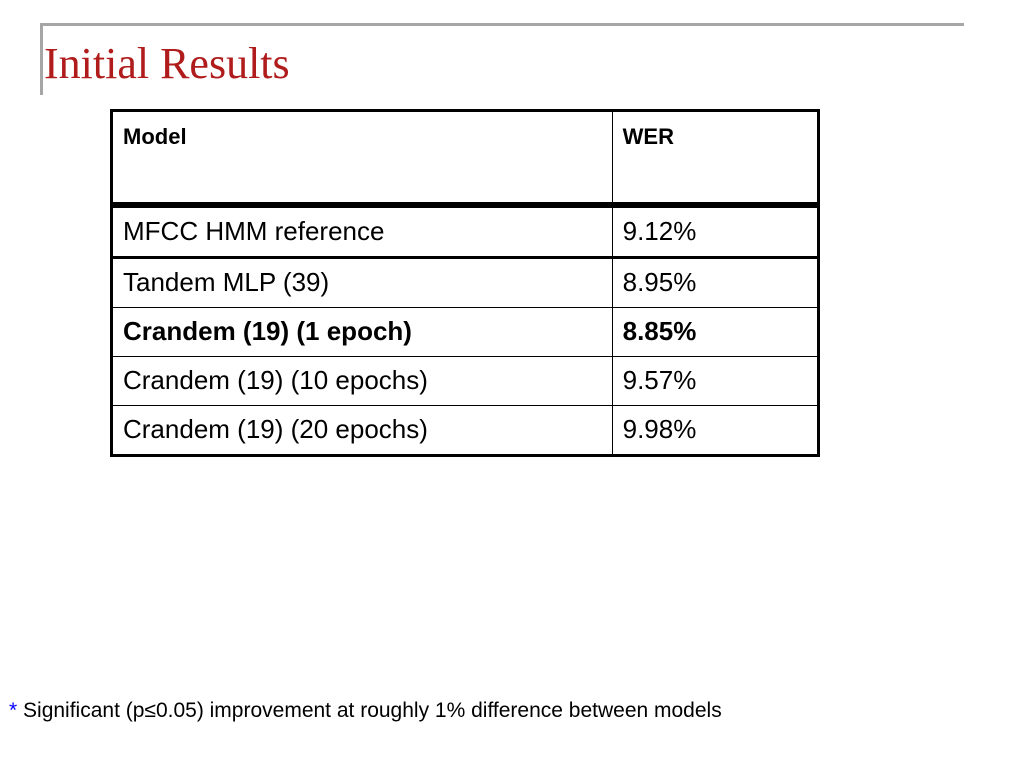  What do you see at coordinates (167, 63) in the screenshot?
I see `slide-title: Initial Results` at bounding box center [167, 63].